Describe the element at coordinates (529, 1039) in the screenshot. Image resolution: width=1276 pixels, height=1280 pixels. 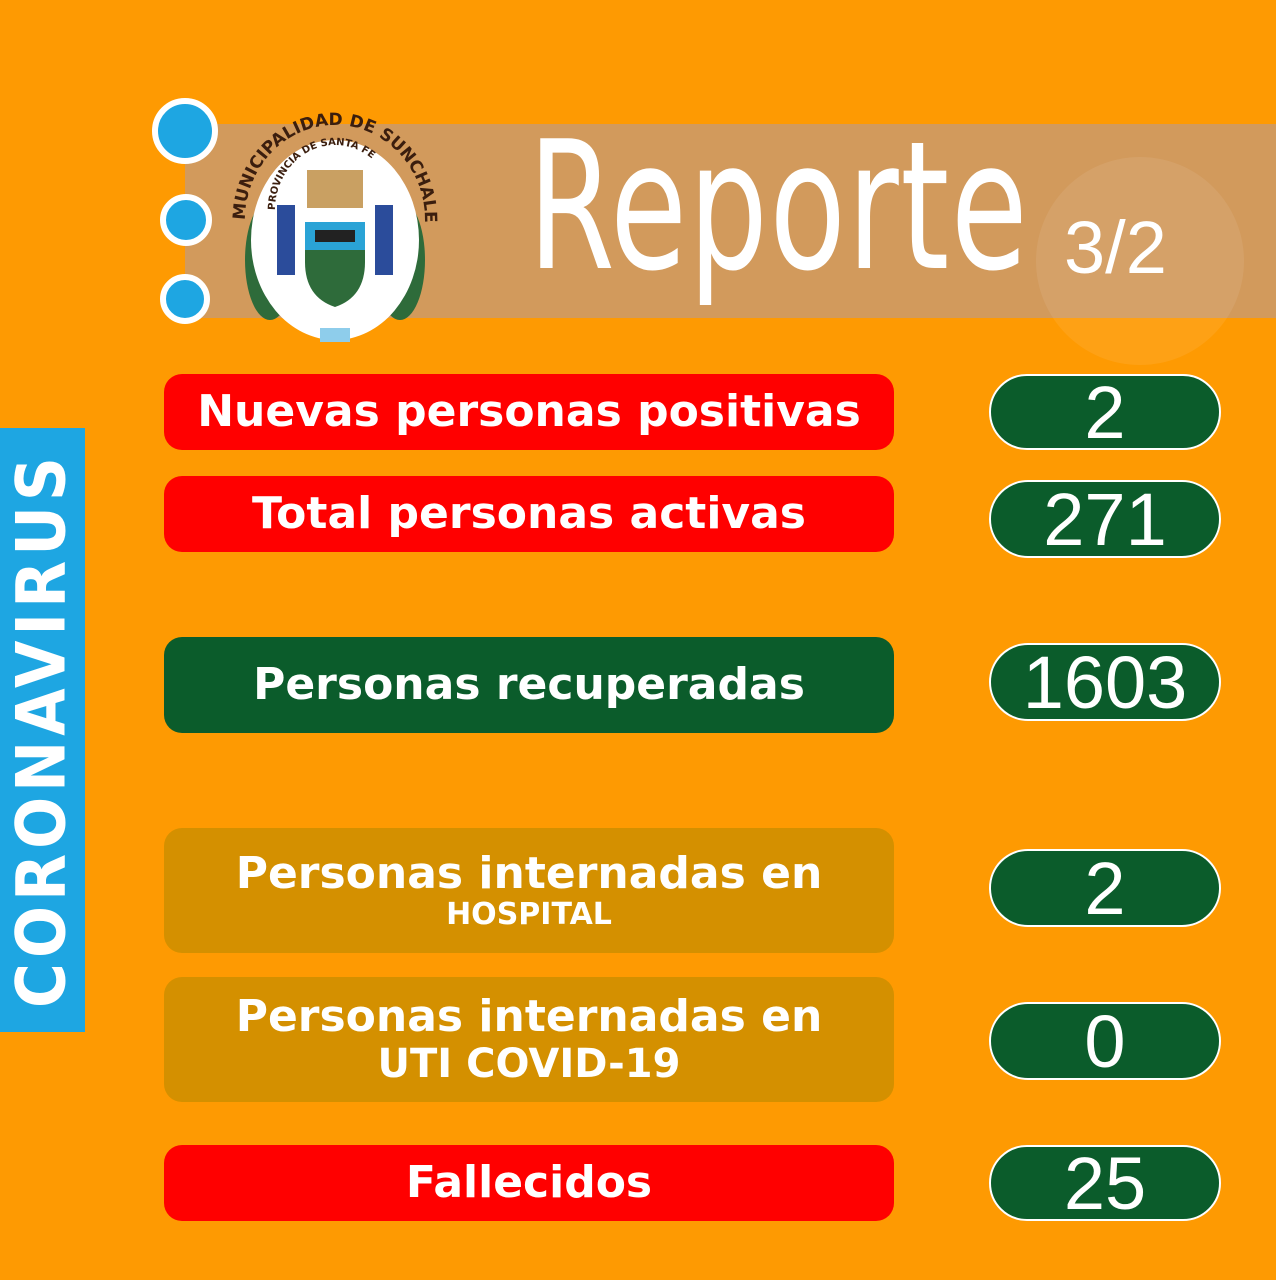
I see `icu-label: Personas internadas en UTI COVID-19` at that location.